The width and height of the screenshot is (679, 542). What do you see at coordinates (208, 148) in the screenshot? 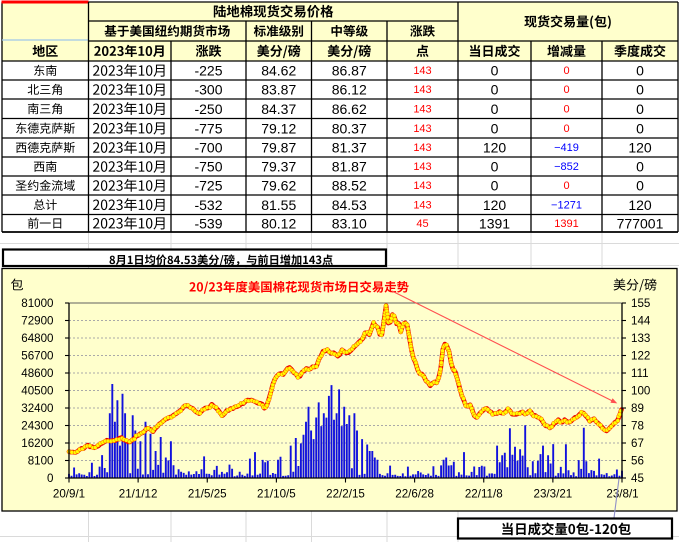
I see `svg-text: -700` at bounding box center [208, 148].